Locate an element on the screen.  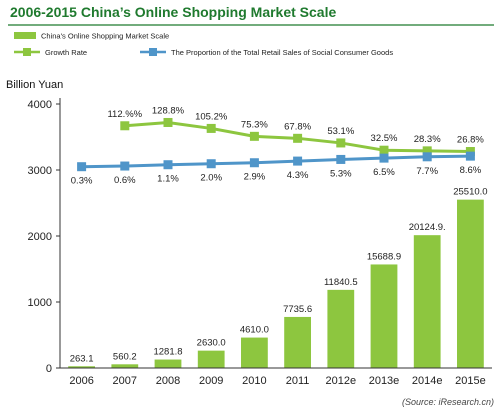
x-tick-label: 2015e is located at coordinates (470, 381).